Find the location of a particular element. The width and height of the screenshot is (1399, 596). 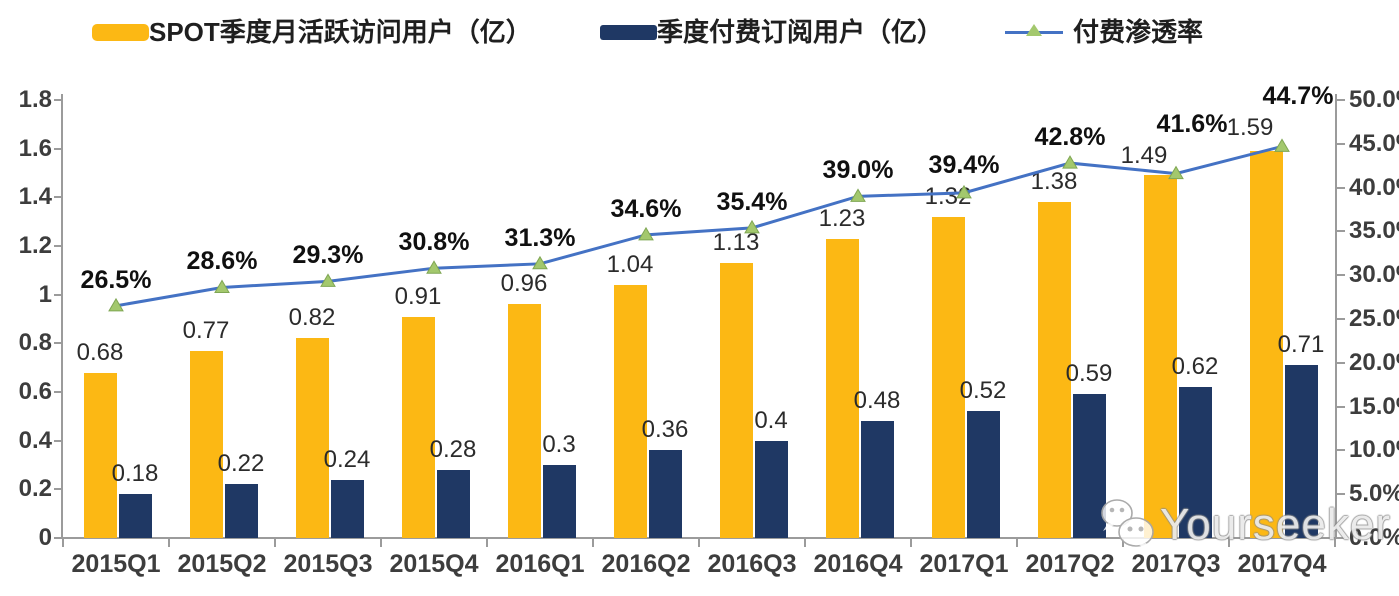

left-axis-tick-label: 0.8 is located at coordinates (35, 343).